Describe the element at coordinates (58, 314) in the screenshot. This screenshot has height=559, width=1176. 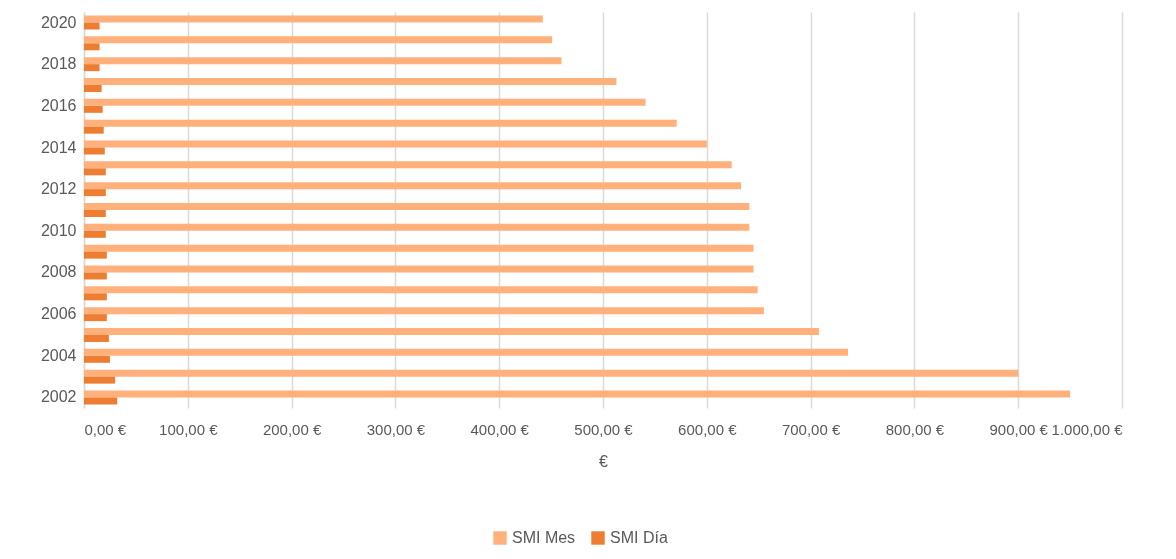
I see `y-tick-label: 2006` at that location.